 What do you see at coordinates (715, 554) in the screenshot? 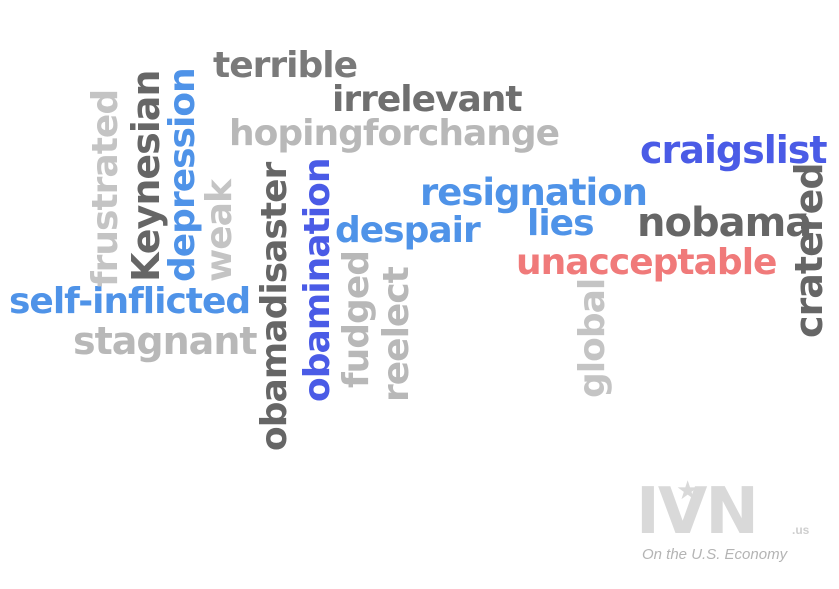
I see `logo-tagline: On the U.S. Economy` at bounding box center [715, 554].